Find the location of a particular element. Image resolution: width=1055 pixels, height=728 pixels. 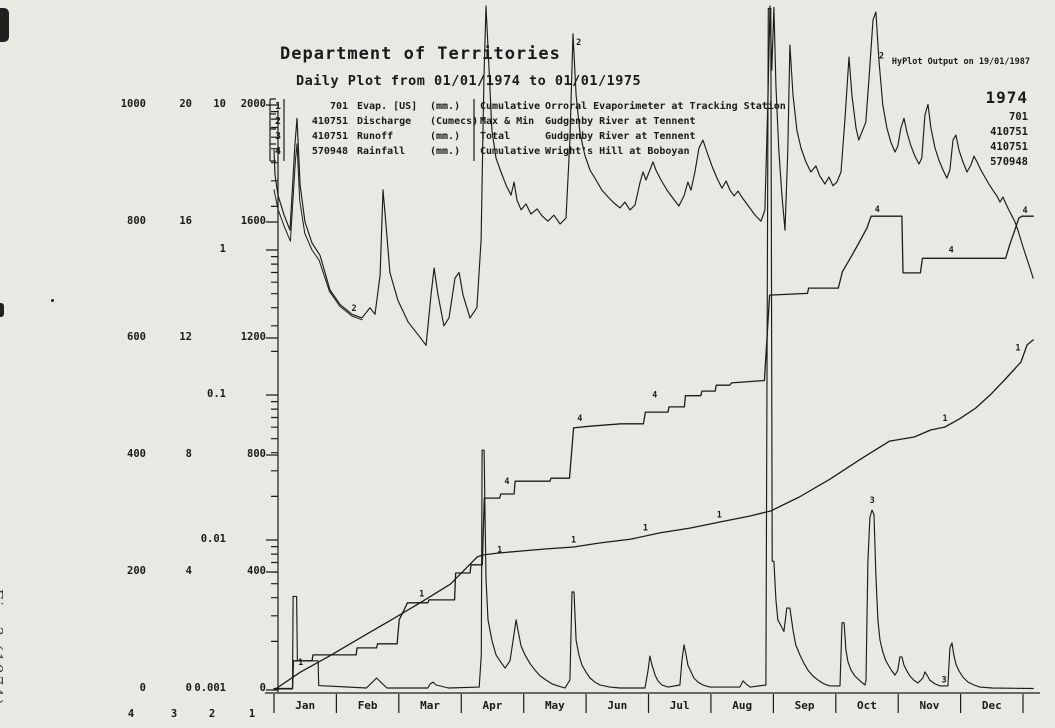

station-id-right: 570948 is located at coordinates (1009, 162).